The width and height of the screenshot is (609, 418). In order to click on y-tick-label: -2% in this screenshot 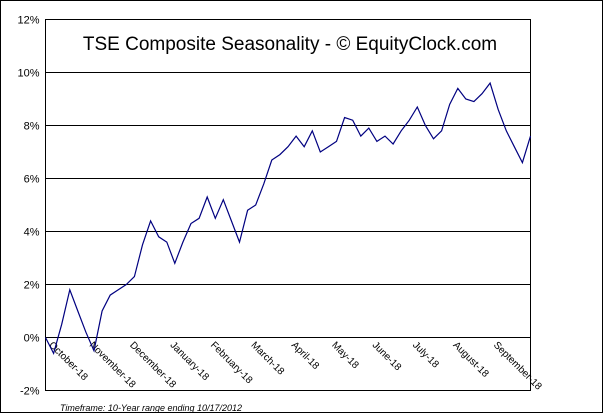, I will do `click(30, 392)`.